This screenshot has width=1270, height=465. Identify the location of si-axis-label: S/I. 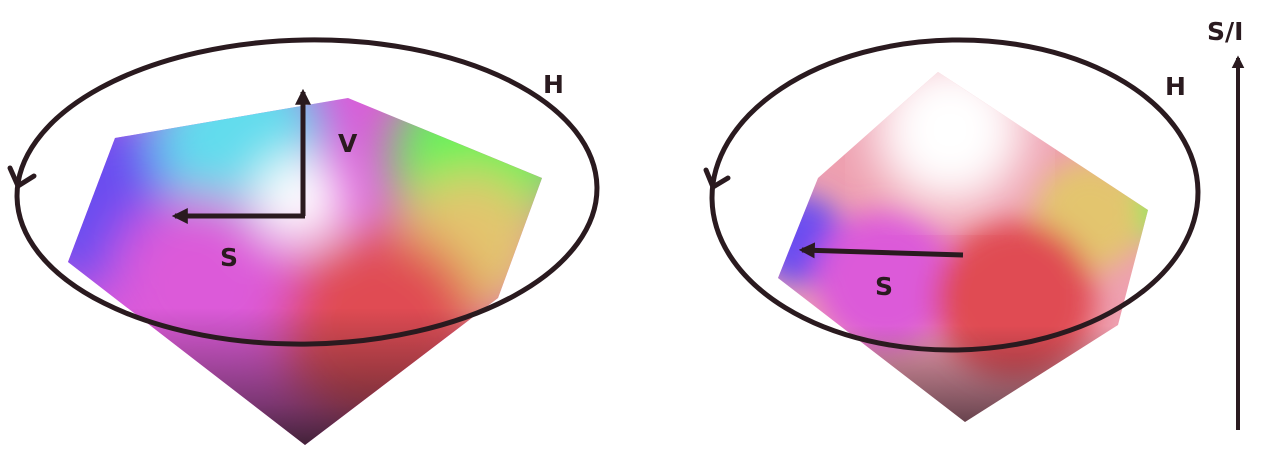
(1225, 31).